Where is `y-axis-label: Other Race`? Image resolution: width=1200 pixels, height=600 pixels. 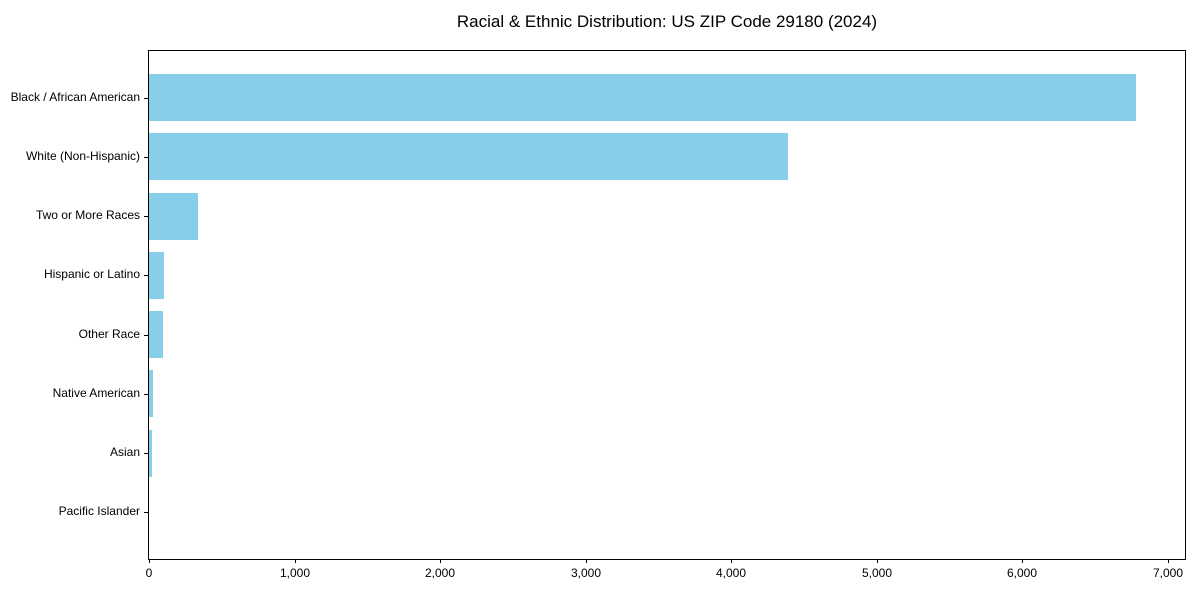
y-axis-label: Other Race is located at coordinates (109, 334).